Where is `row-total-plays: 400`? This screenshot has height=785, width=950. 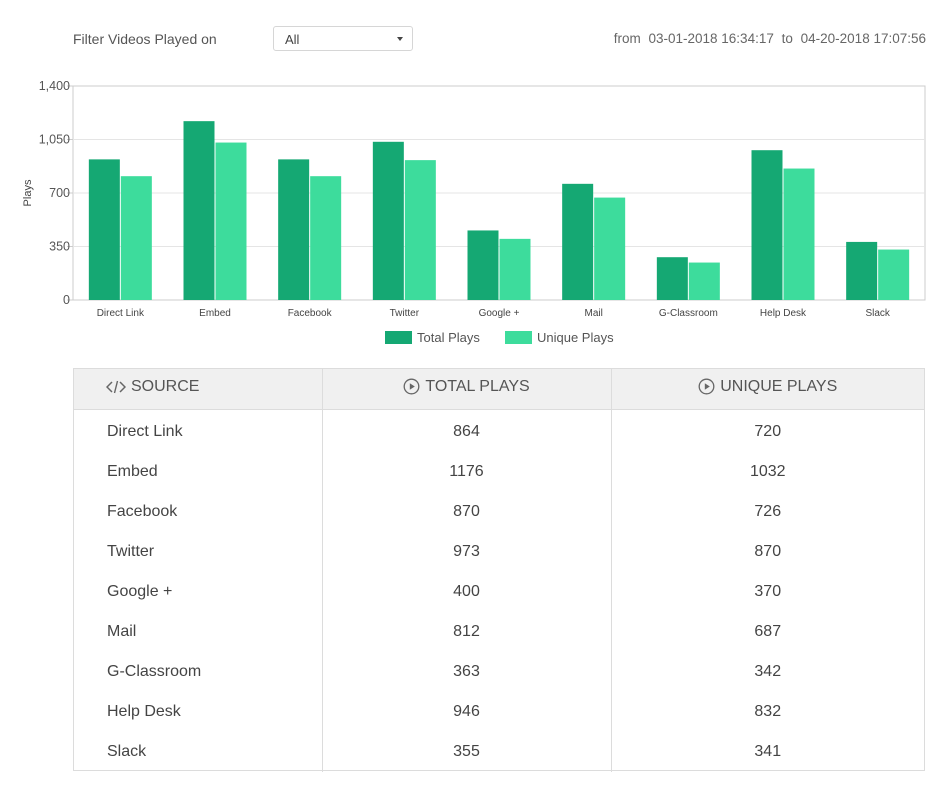
row-total-plays: 400 is located at coordinates (467, 591).